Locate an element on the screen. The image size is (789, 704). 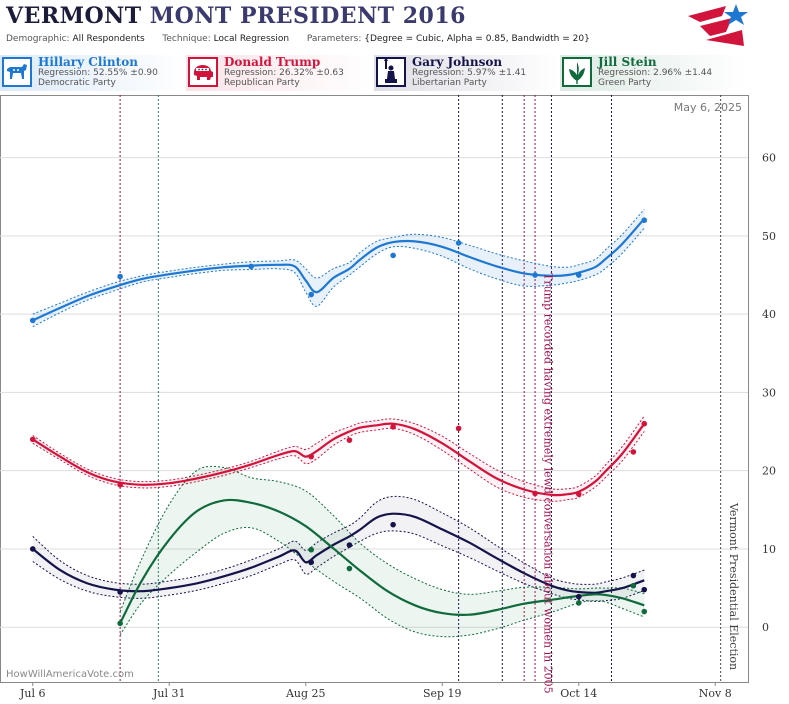
donkey-icon is located at coordinates (17, 72).